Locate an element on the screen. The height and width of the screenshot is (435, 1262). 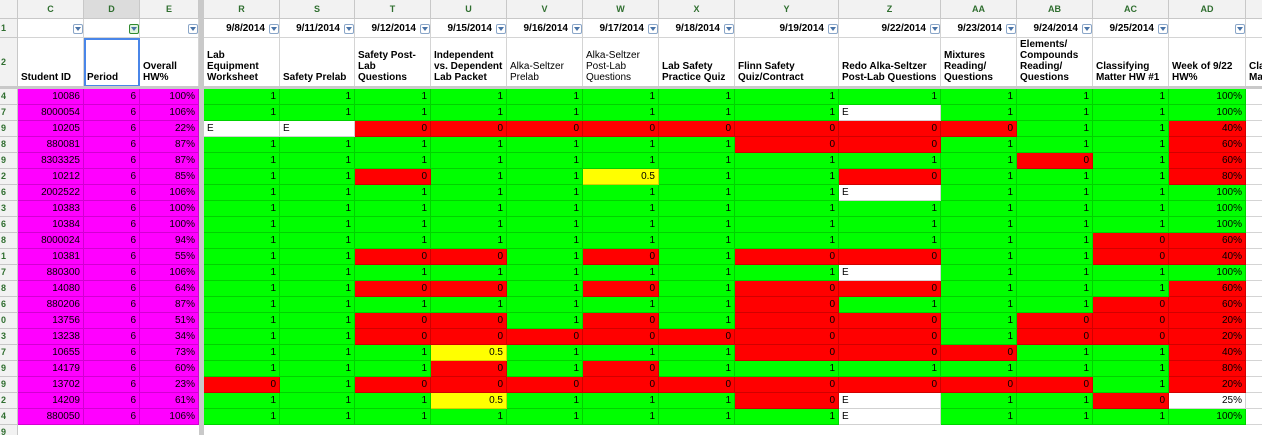
row-number: 8 is located at coordinates (9, 289).